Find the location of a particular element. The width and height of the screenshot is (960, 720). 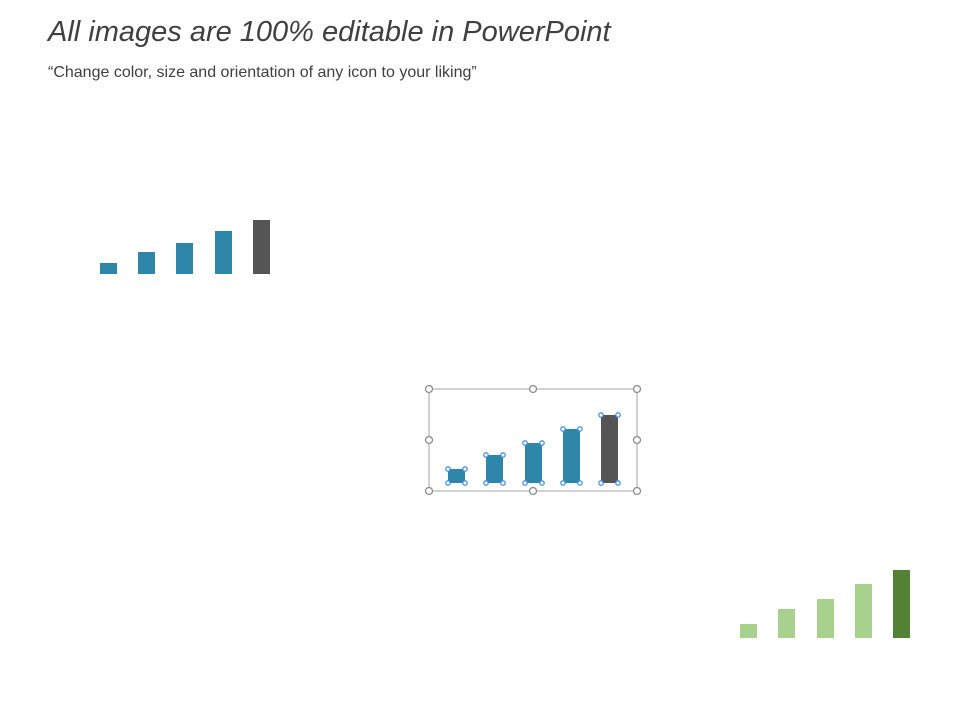

icon-selected-bars is located at coordinates (533, 440).